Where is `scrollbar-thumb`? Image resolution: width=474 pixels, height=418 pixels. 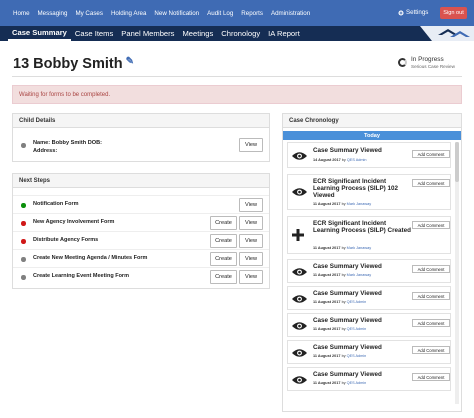 scrollbar-thumb is located at coordinates (457, 162).